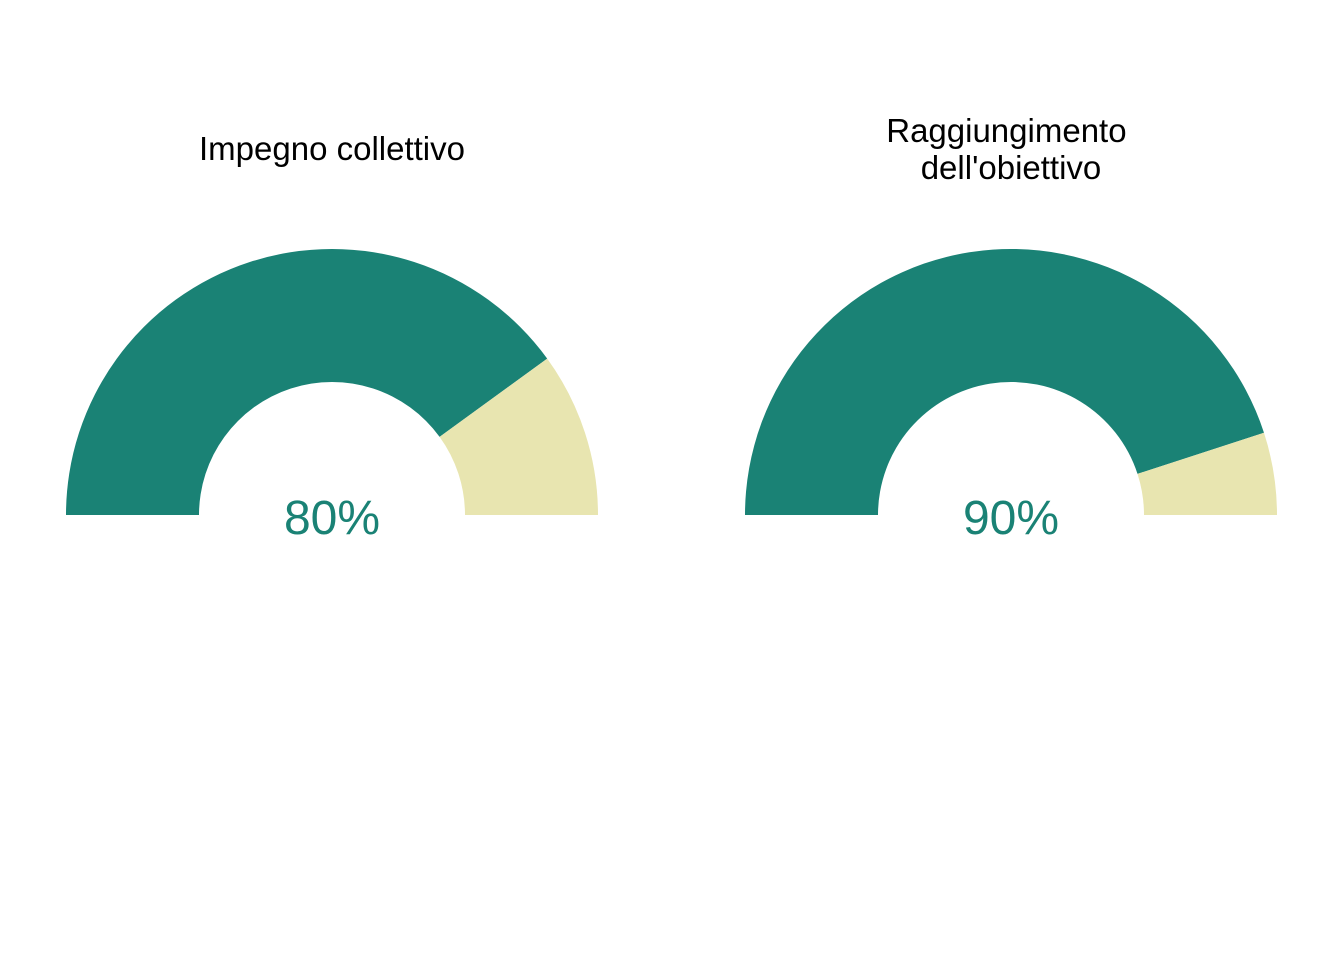  What do you see at coordinates (1011, 518) in the screenshot?
I see `gauge-value-label: 90%` at bounding box center [1011, 518].